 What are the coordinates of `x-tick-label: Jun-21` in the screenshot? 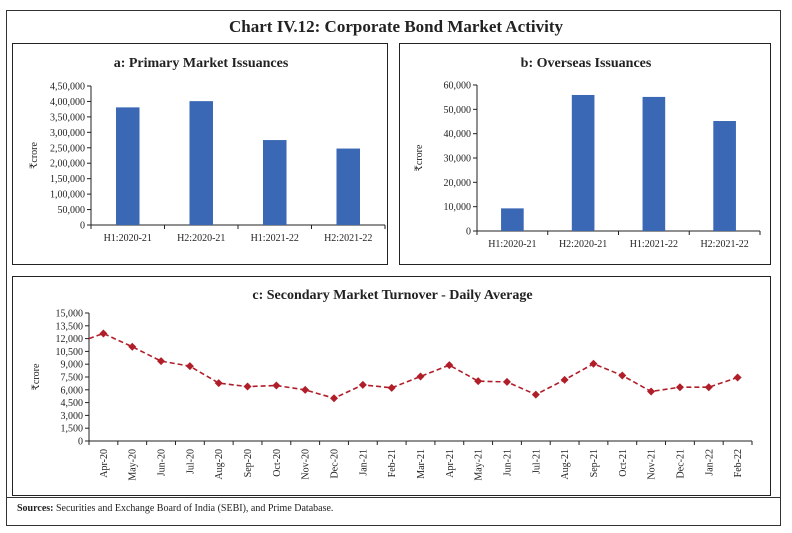 It's located at (507, 462).